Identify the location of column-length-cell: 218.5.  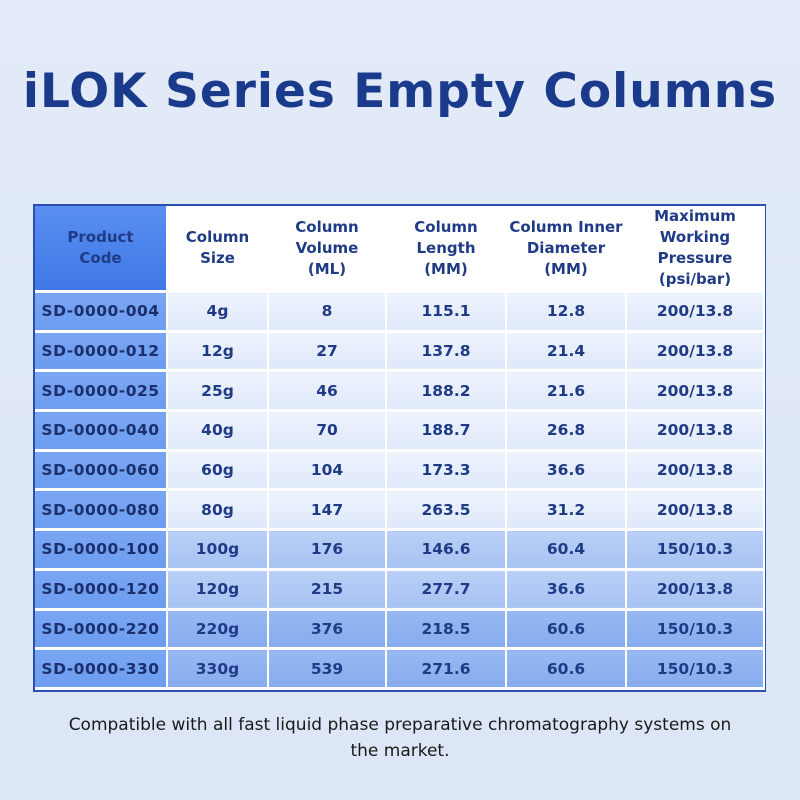
(446, 630).